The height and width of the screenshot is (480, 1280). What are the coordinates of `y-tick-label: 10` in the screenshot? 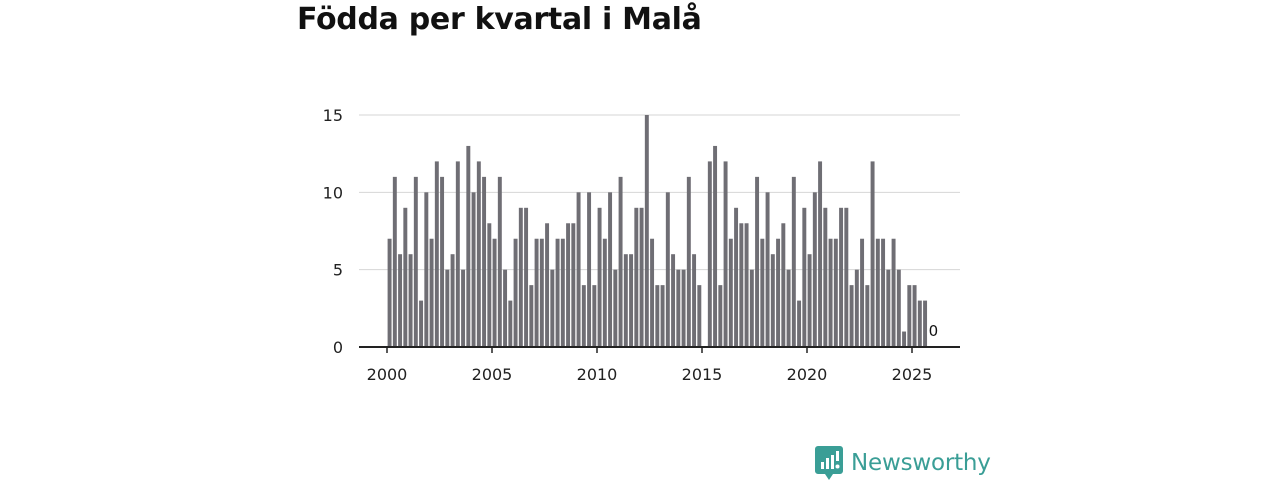 It's located at (333, 192).